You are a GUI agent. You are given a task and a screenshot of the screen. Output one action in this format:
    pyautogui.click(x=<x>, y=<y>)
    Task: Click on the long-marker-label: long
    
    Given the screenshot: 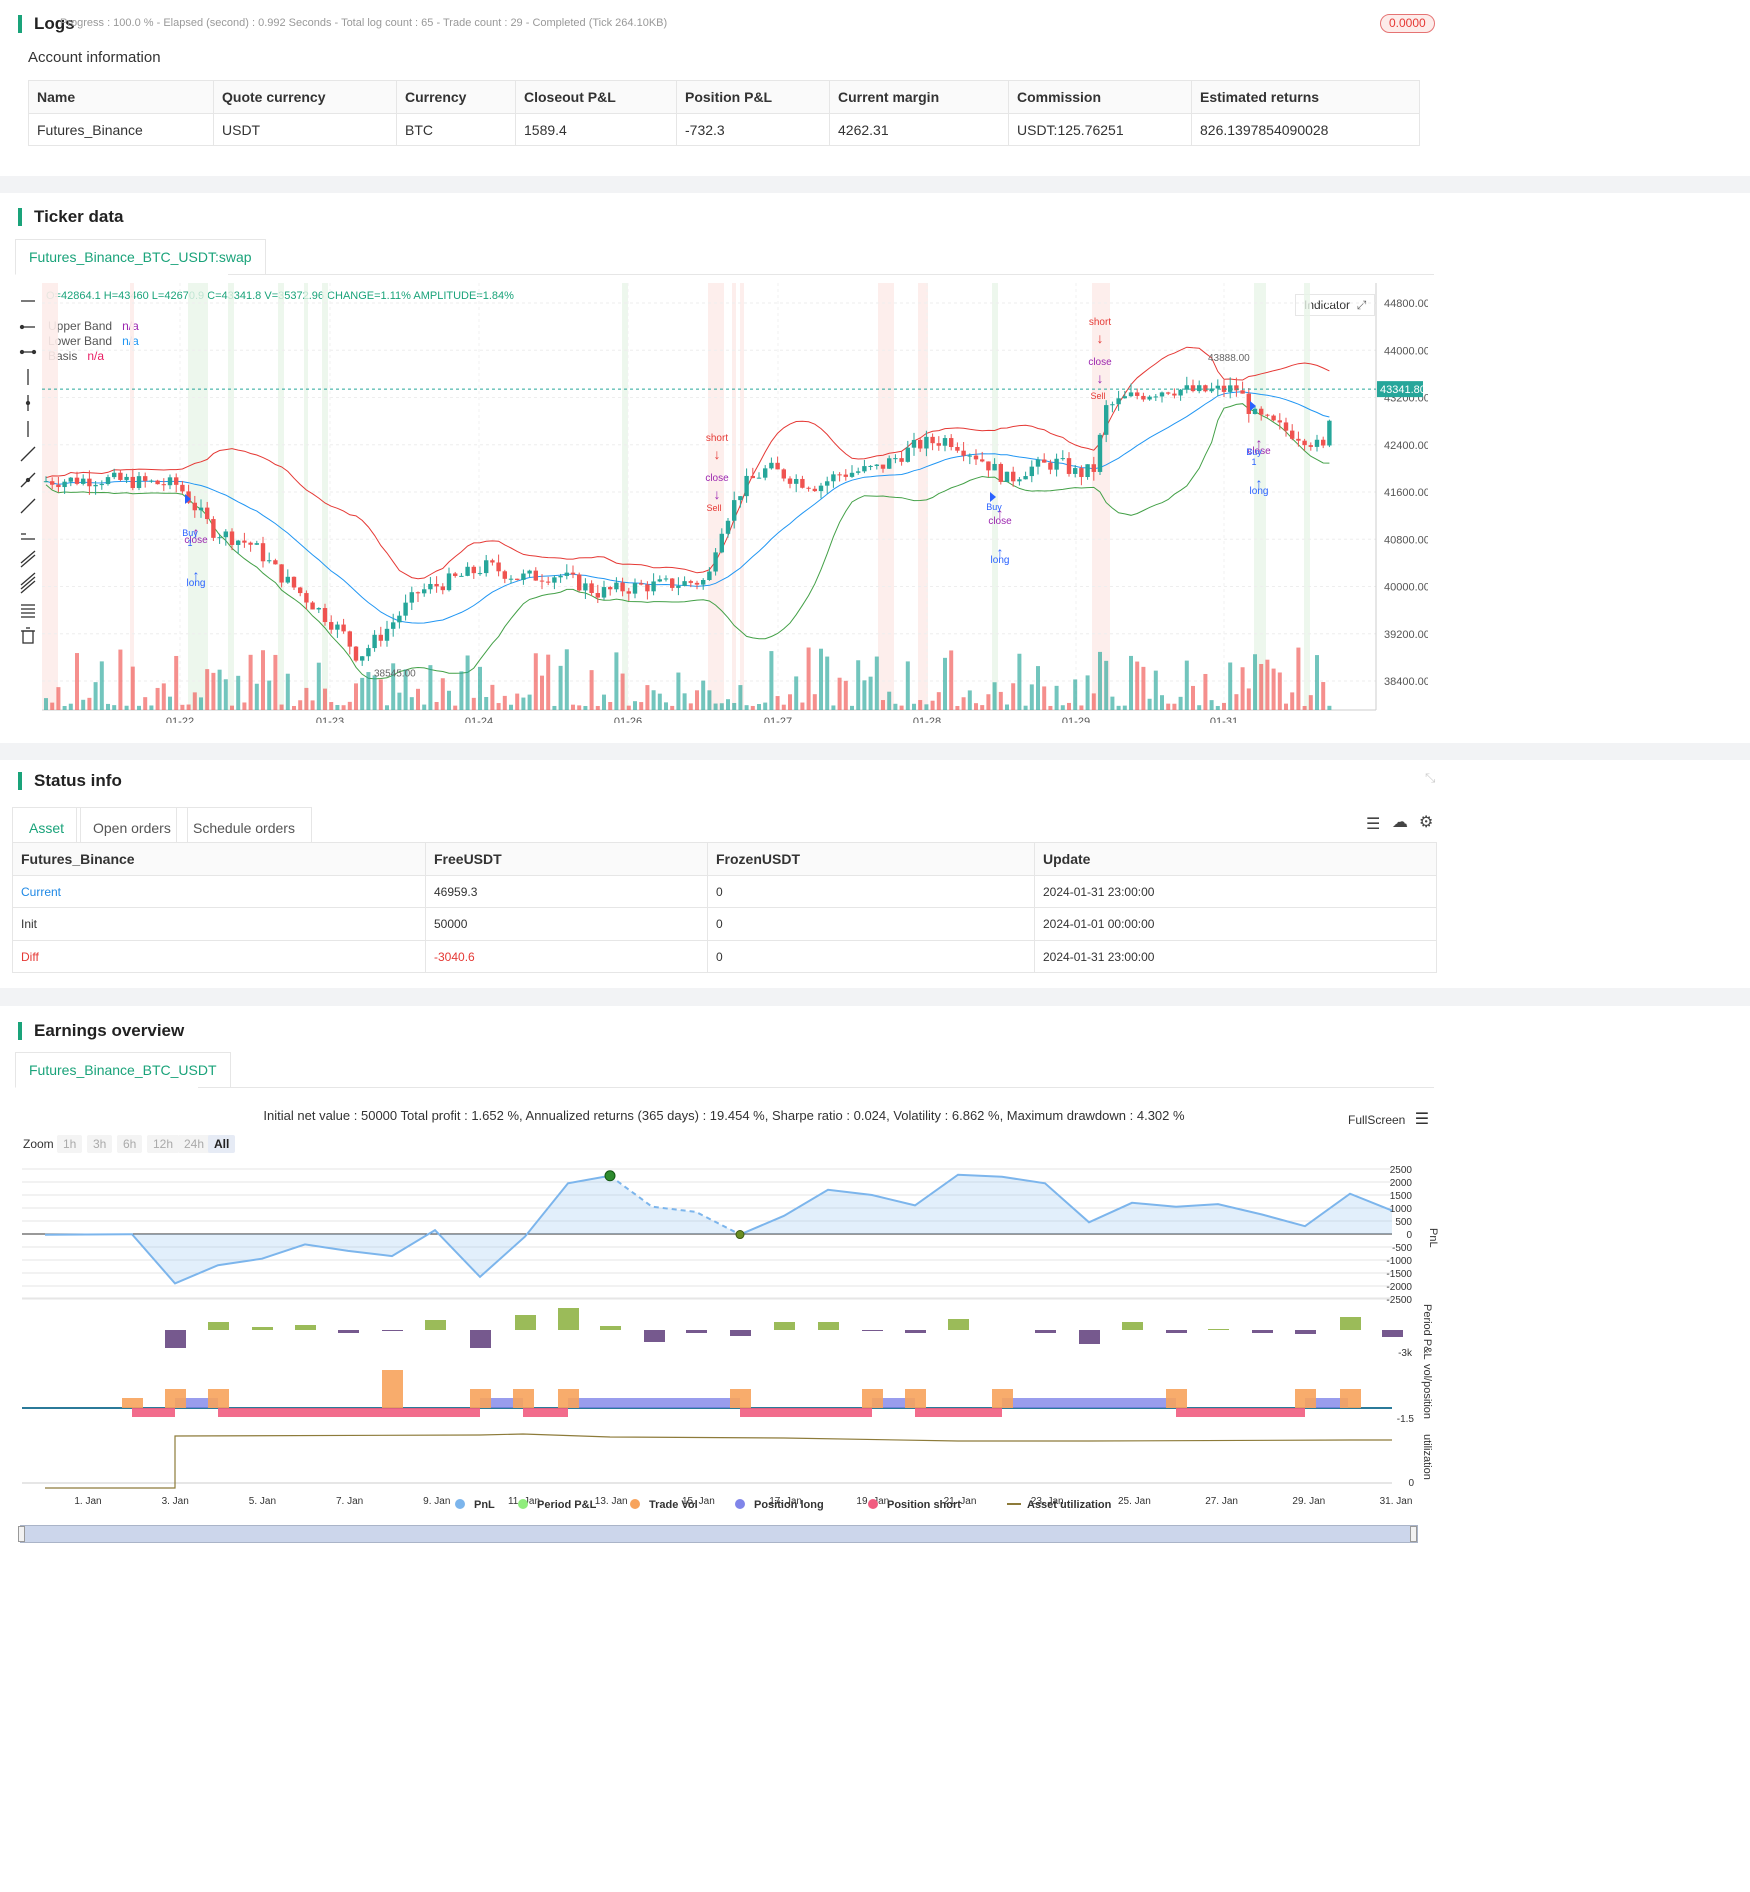 What is the action you would take?
    pyautogui.click(x=1000, y=560)
    